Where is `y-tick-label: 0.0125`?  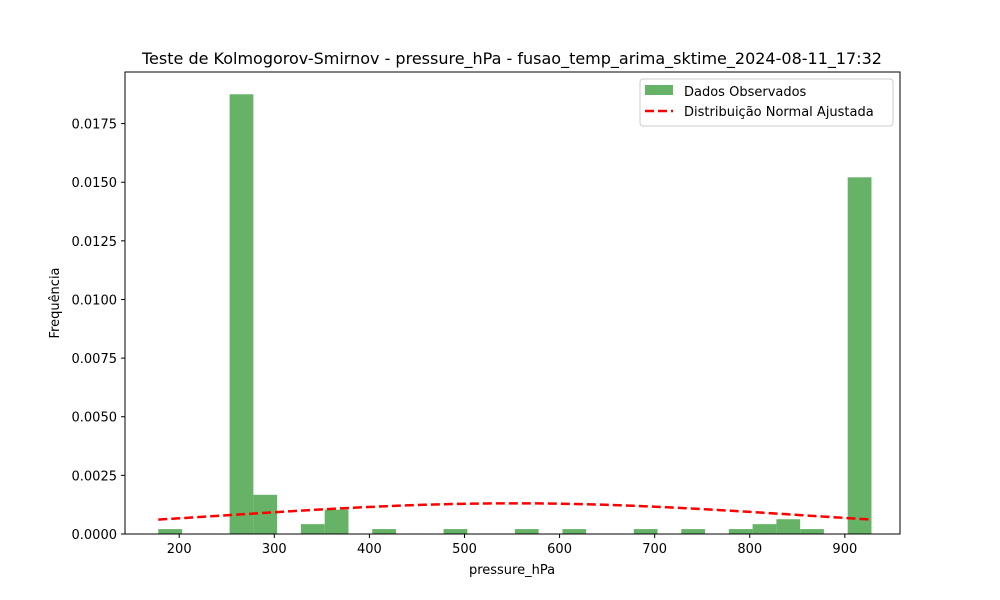
y-tick-label: 0.0125 is located at coordinates (95, 242).